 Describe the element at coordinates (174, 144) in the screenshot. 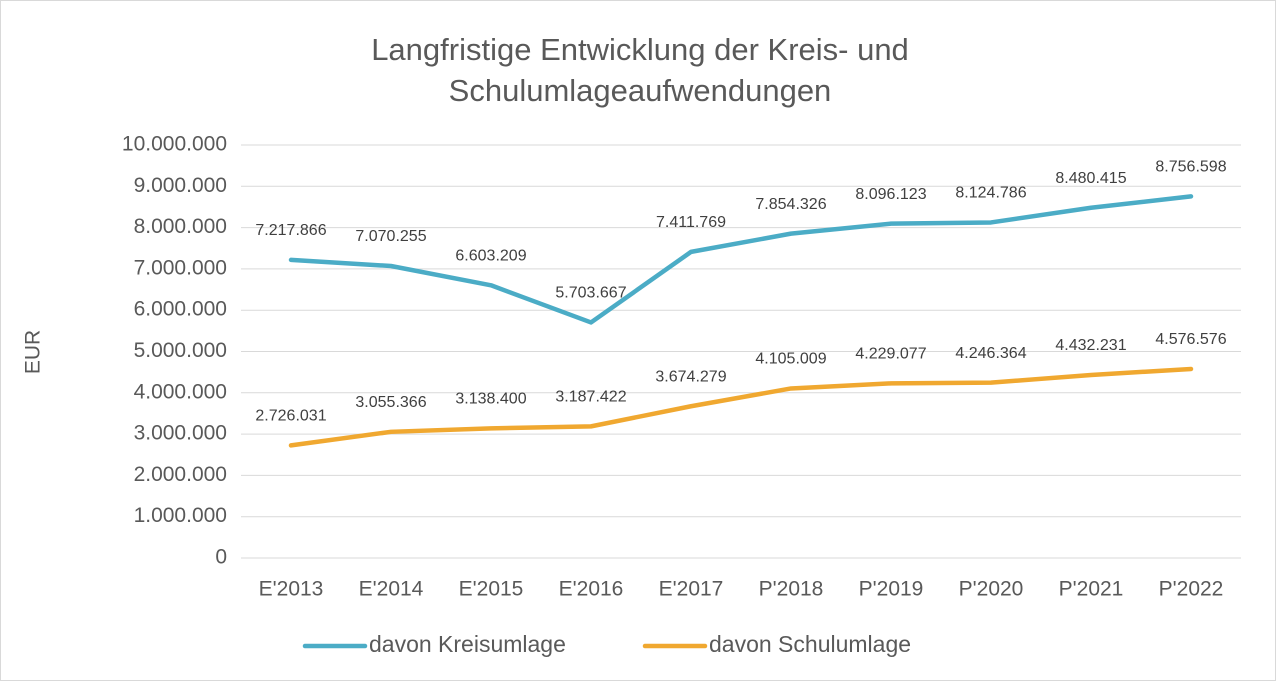

I see `y-tick-label: 10.000.000` at that location.